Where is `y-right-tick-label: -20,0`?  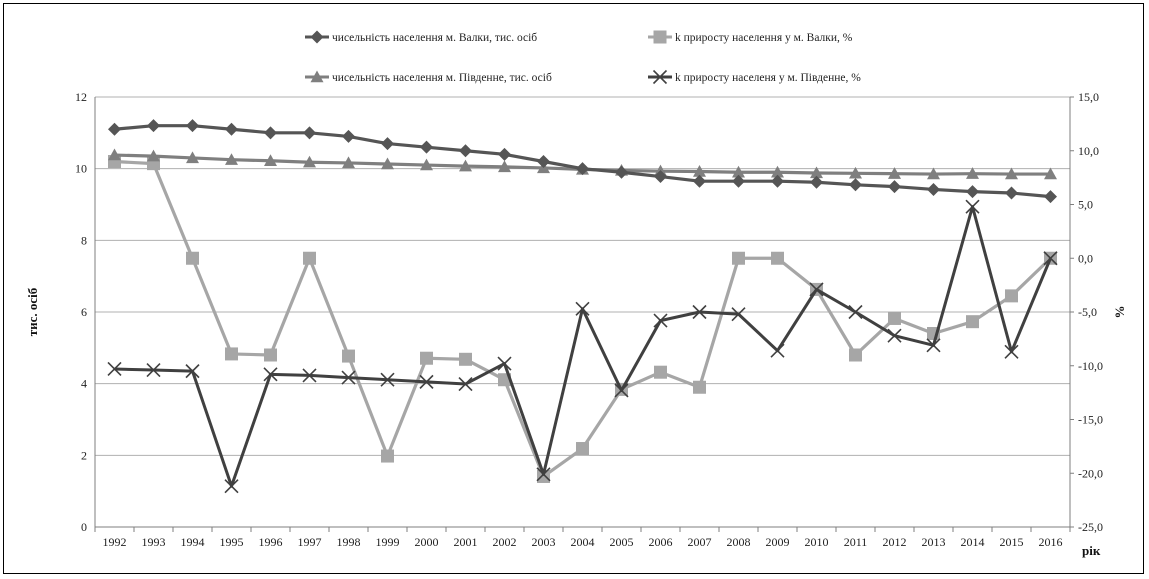 y-right-tick-label: -20,0 is located at coordinates (1090, 473).